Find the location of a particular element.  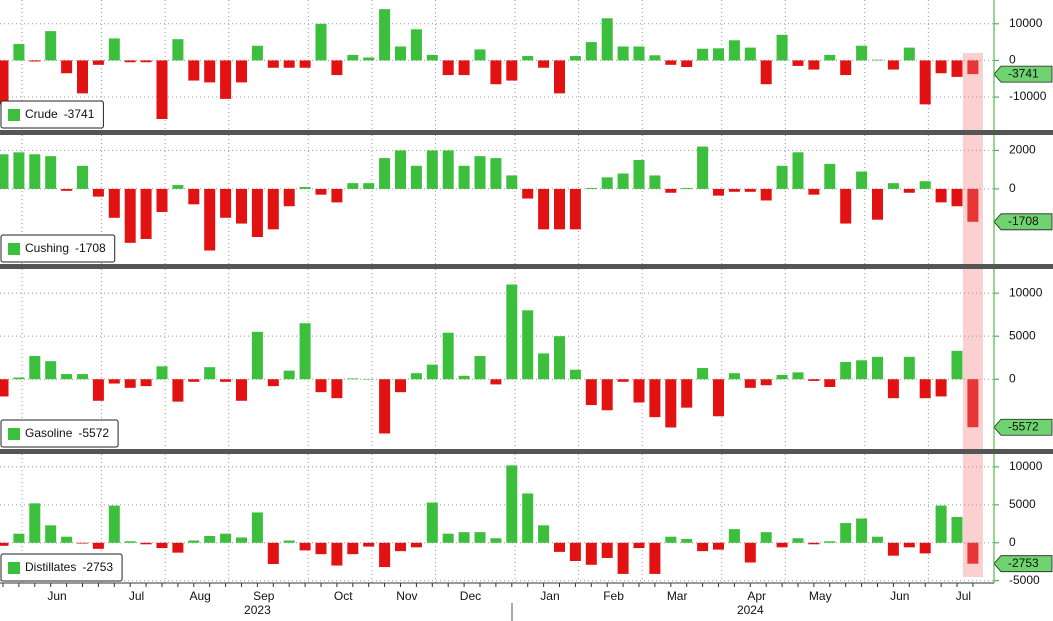

y-tick-label: 5000 is located at coordinates (1022, 504).